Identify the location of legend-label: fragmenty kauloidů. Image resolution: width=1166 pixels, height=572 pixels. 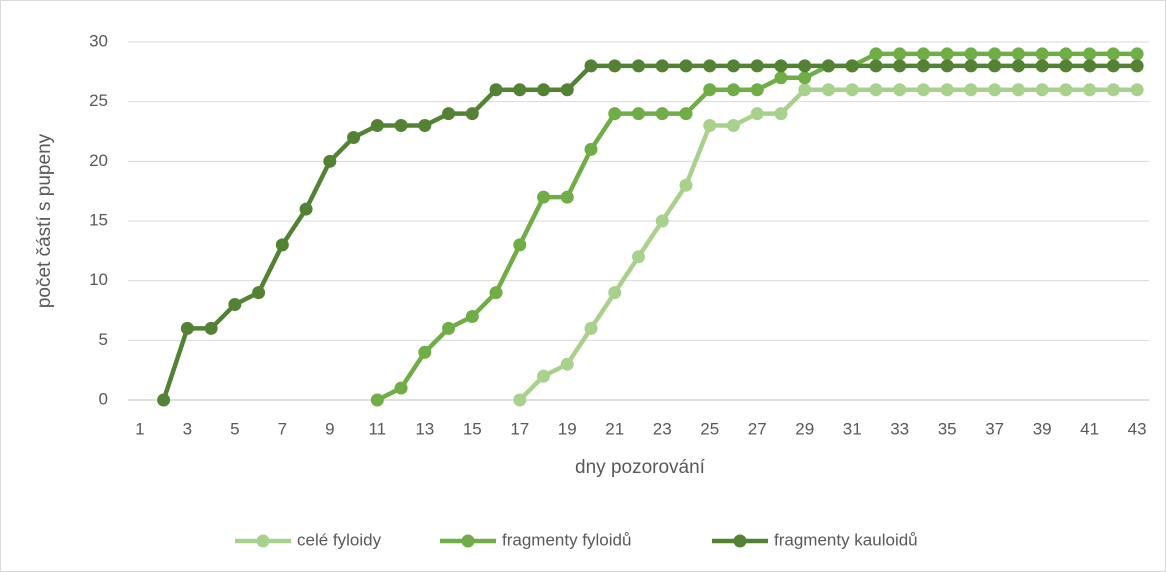
(846, 539).